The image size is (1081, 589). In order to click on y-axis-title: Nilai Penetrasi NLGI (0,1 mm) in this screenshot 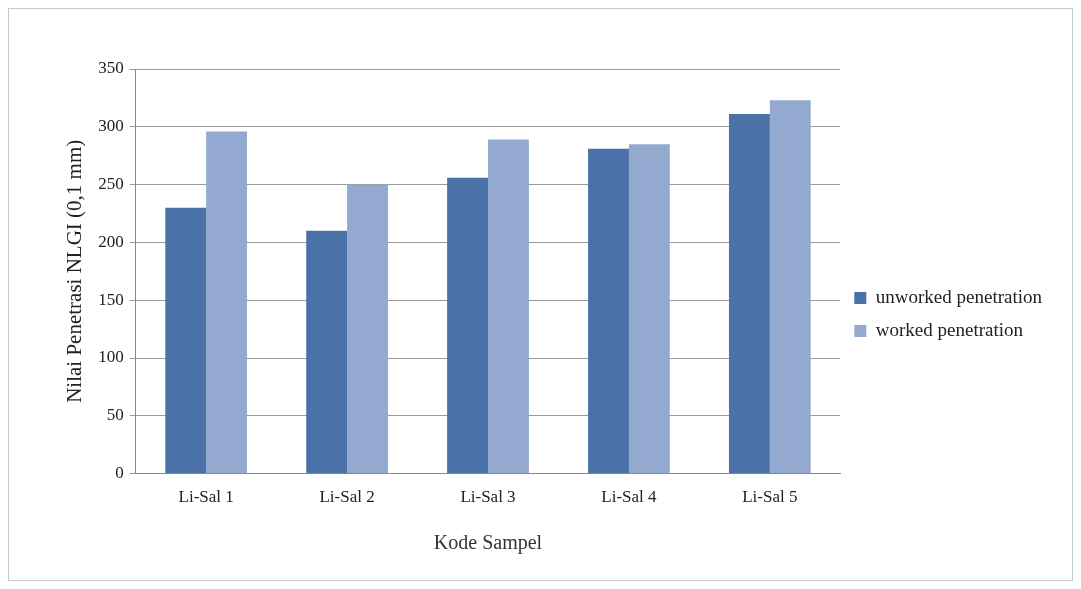, I will do `click(74, 271)`.